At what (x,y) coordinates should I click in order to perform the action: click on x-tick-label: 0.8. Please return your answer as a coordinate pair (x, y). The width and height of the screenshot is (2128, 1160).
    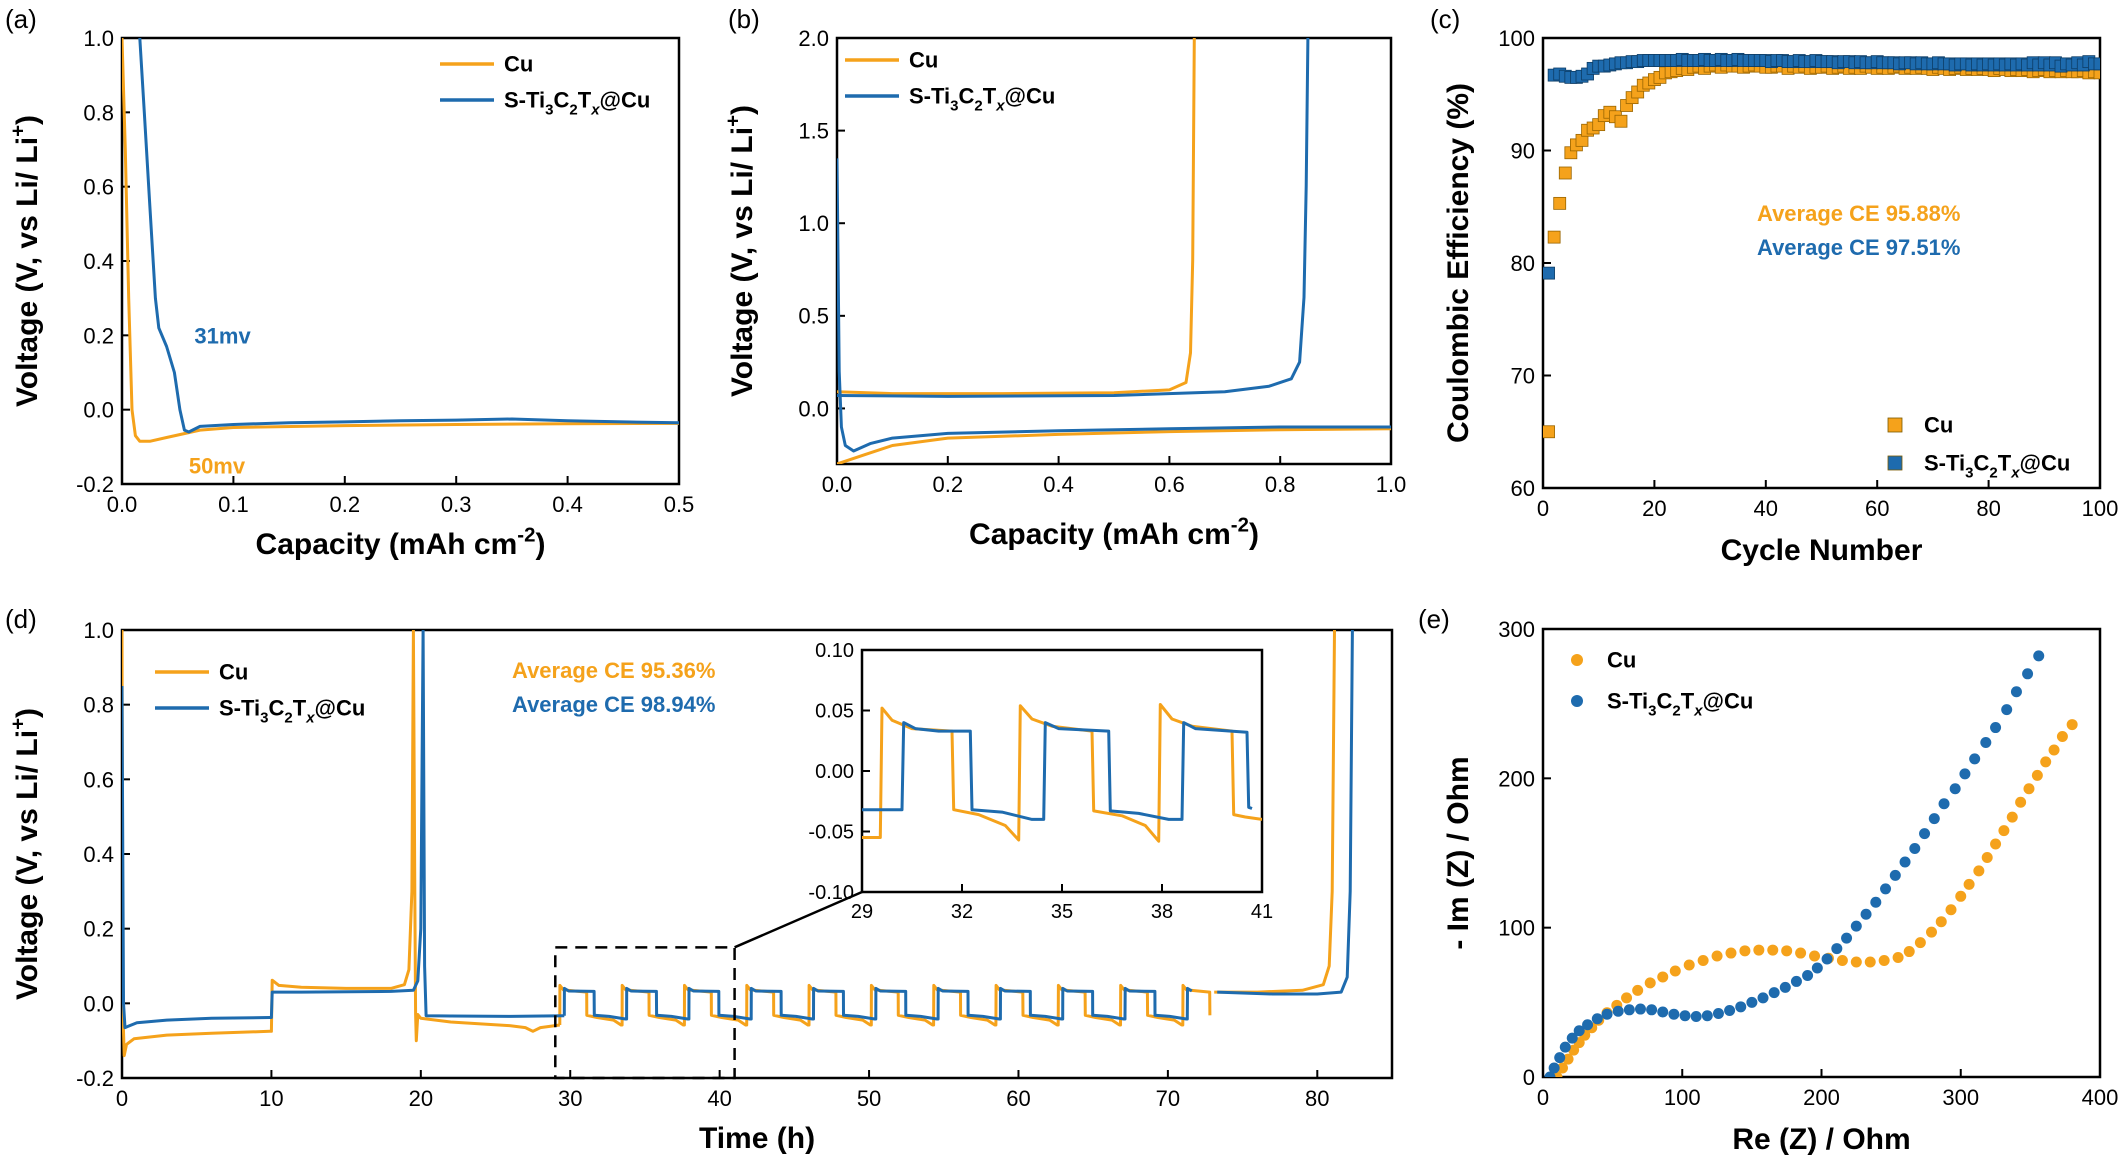
    Looking at the image, I should click on (1280, 484).